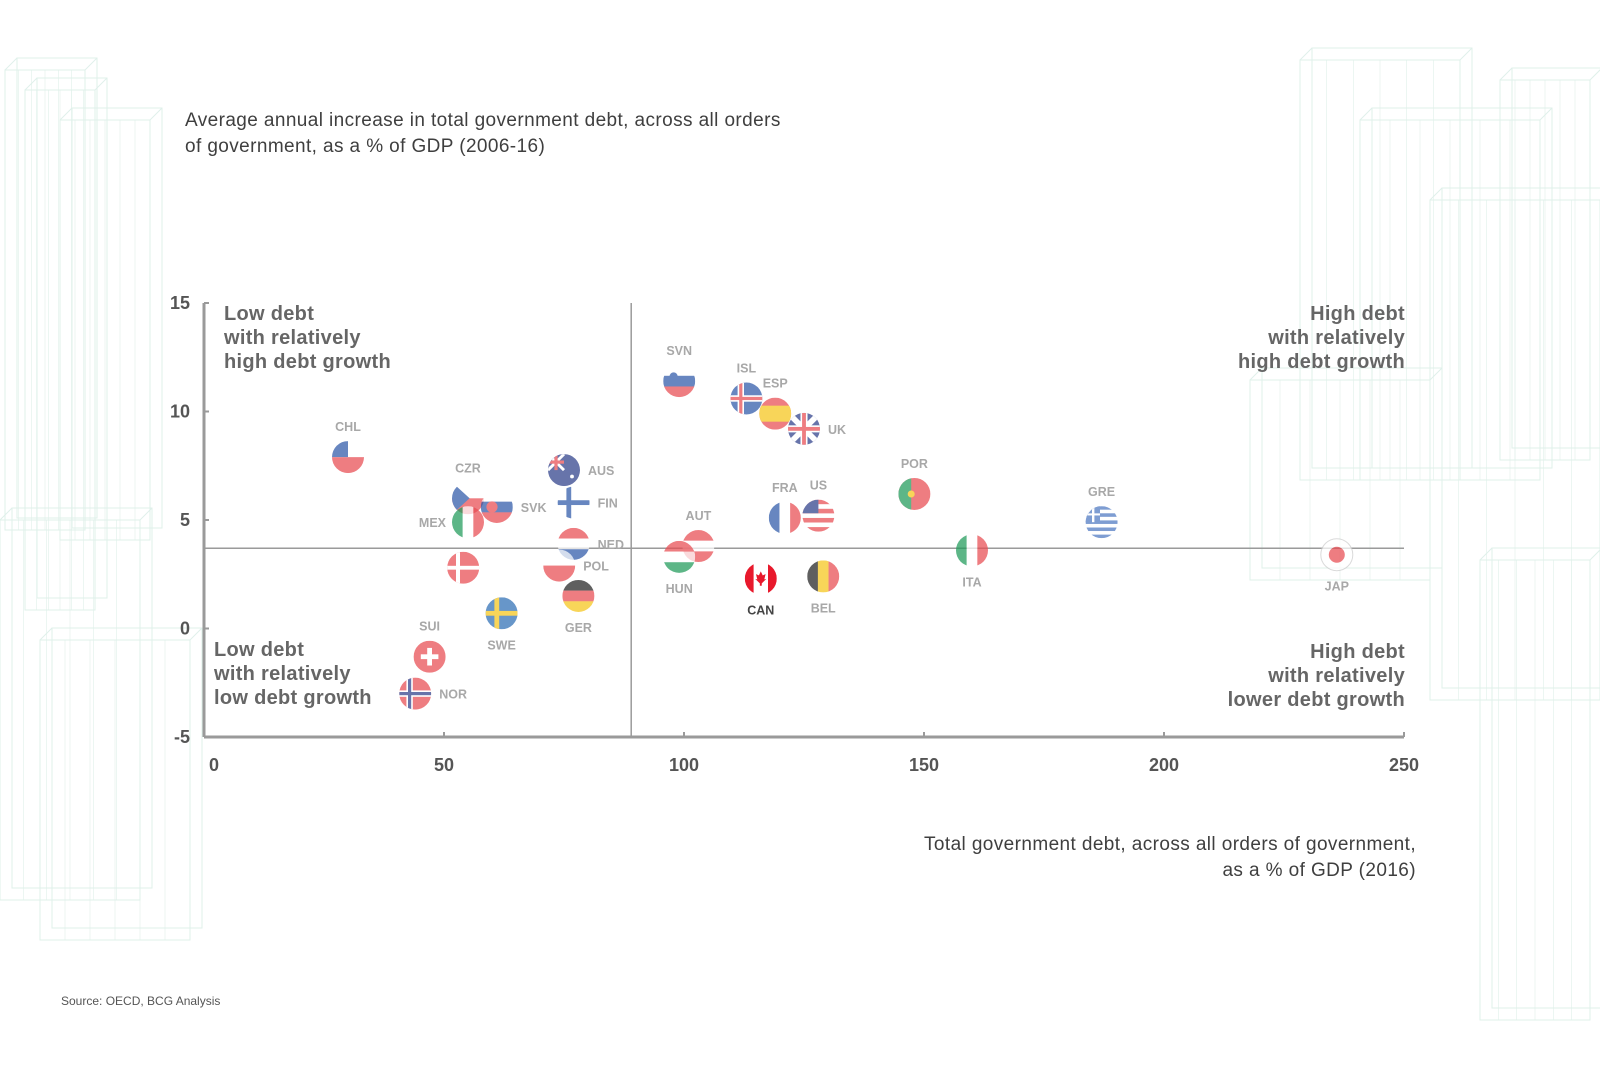 Image resolution: width=1600 pixels, height=1067 pixels. What do you see at coordinates (784, 517) in the screenshot?
I see `data-point-fra` at bounding box center [784, 517].